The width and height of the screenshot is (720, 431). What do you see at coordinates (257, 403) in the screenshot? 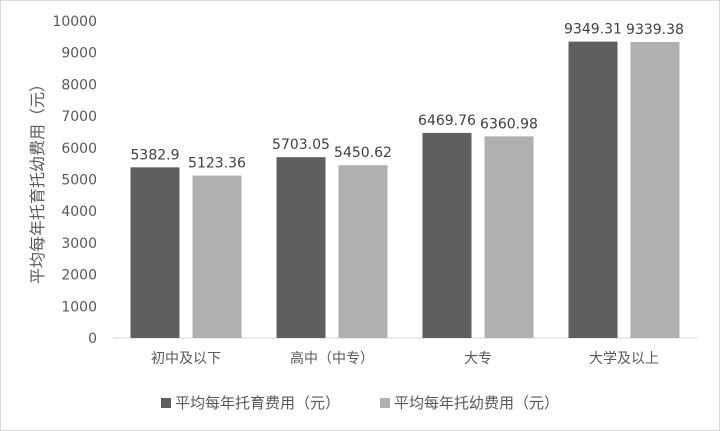
I see `legend-label: 平均每年托育费用（元）` at bounding box center [257, 403].